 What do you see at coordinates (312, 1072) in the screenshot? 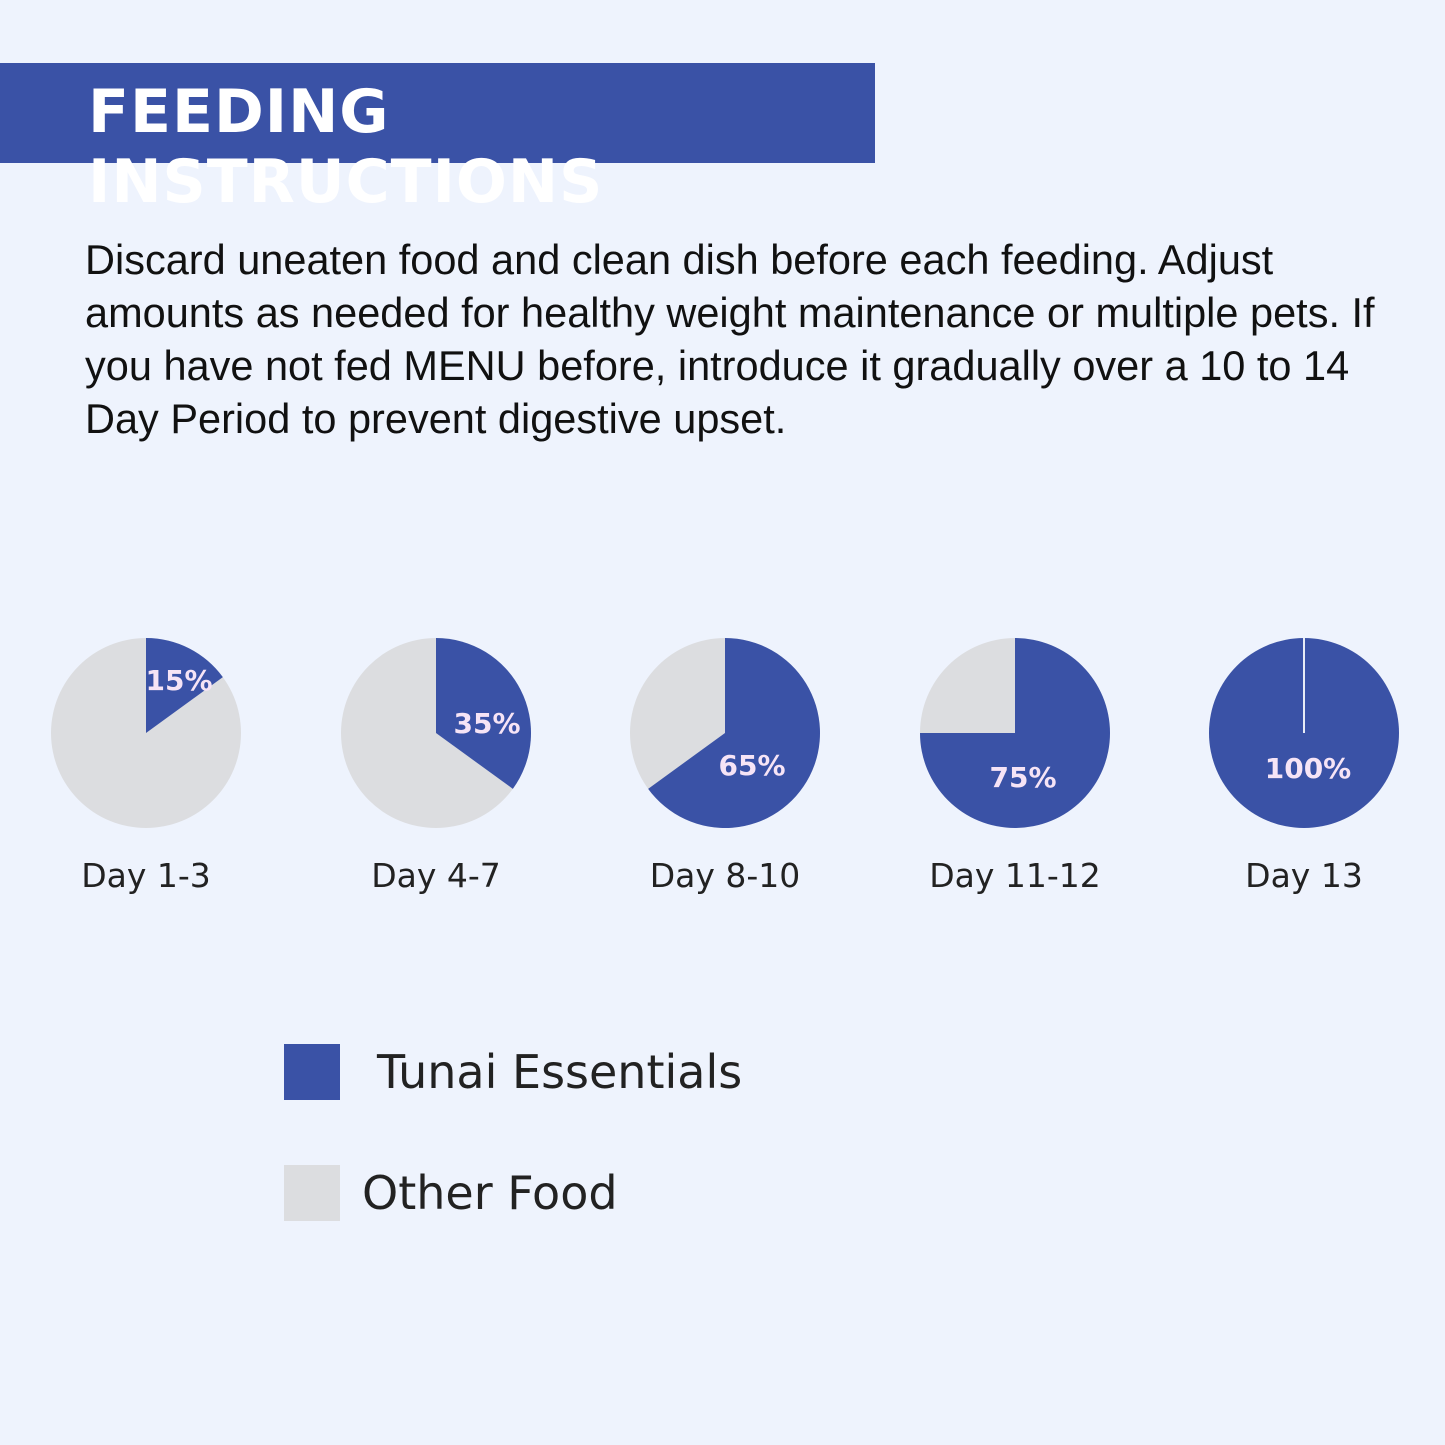
I see `legend-swatch-tunai` at bounding box center [312, 1072].